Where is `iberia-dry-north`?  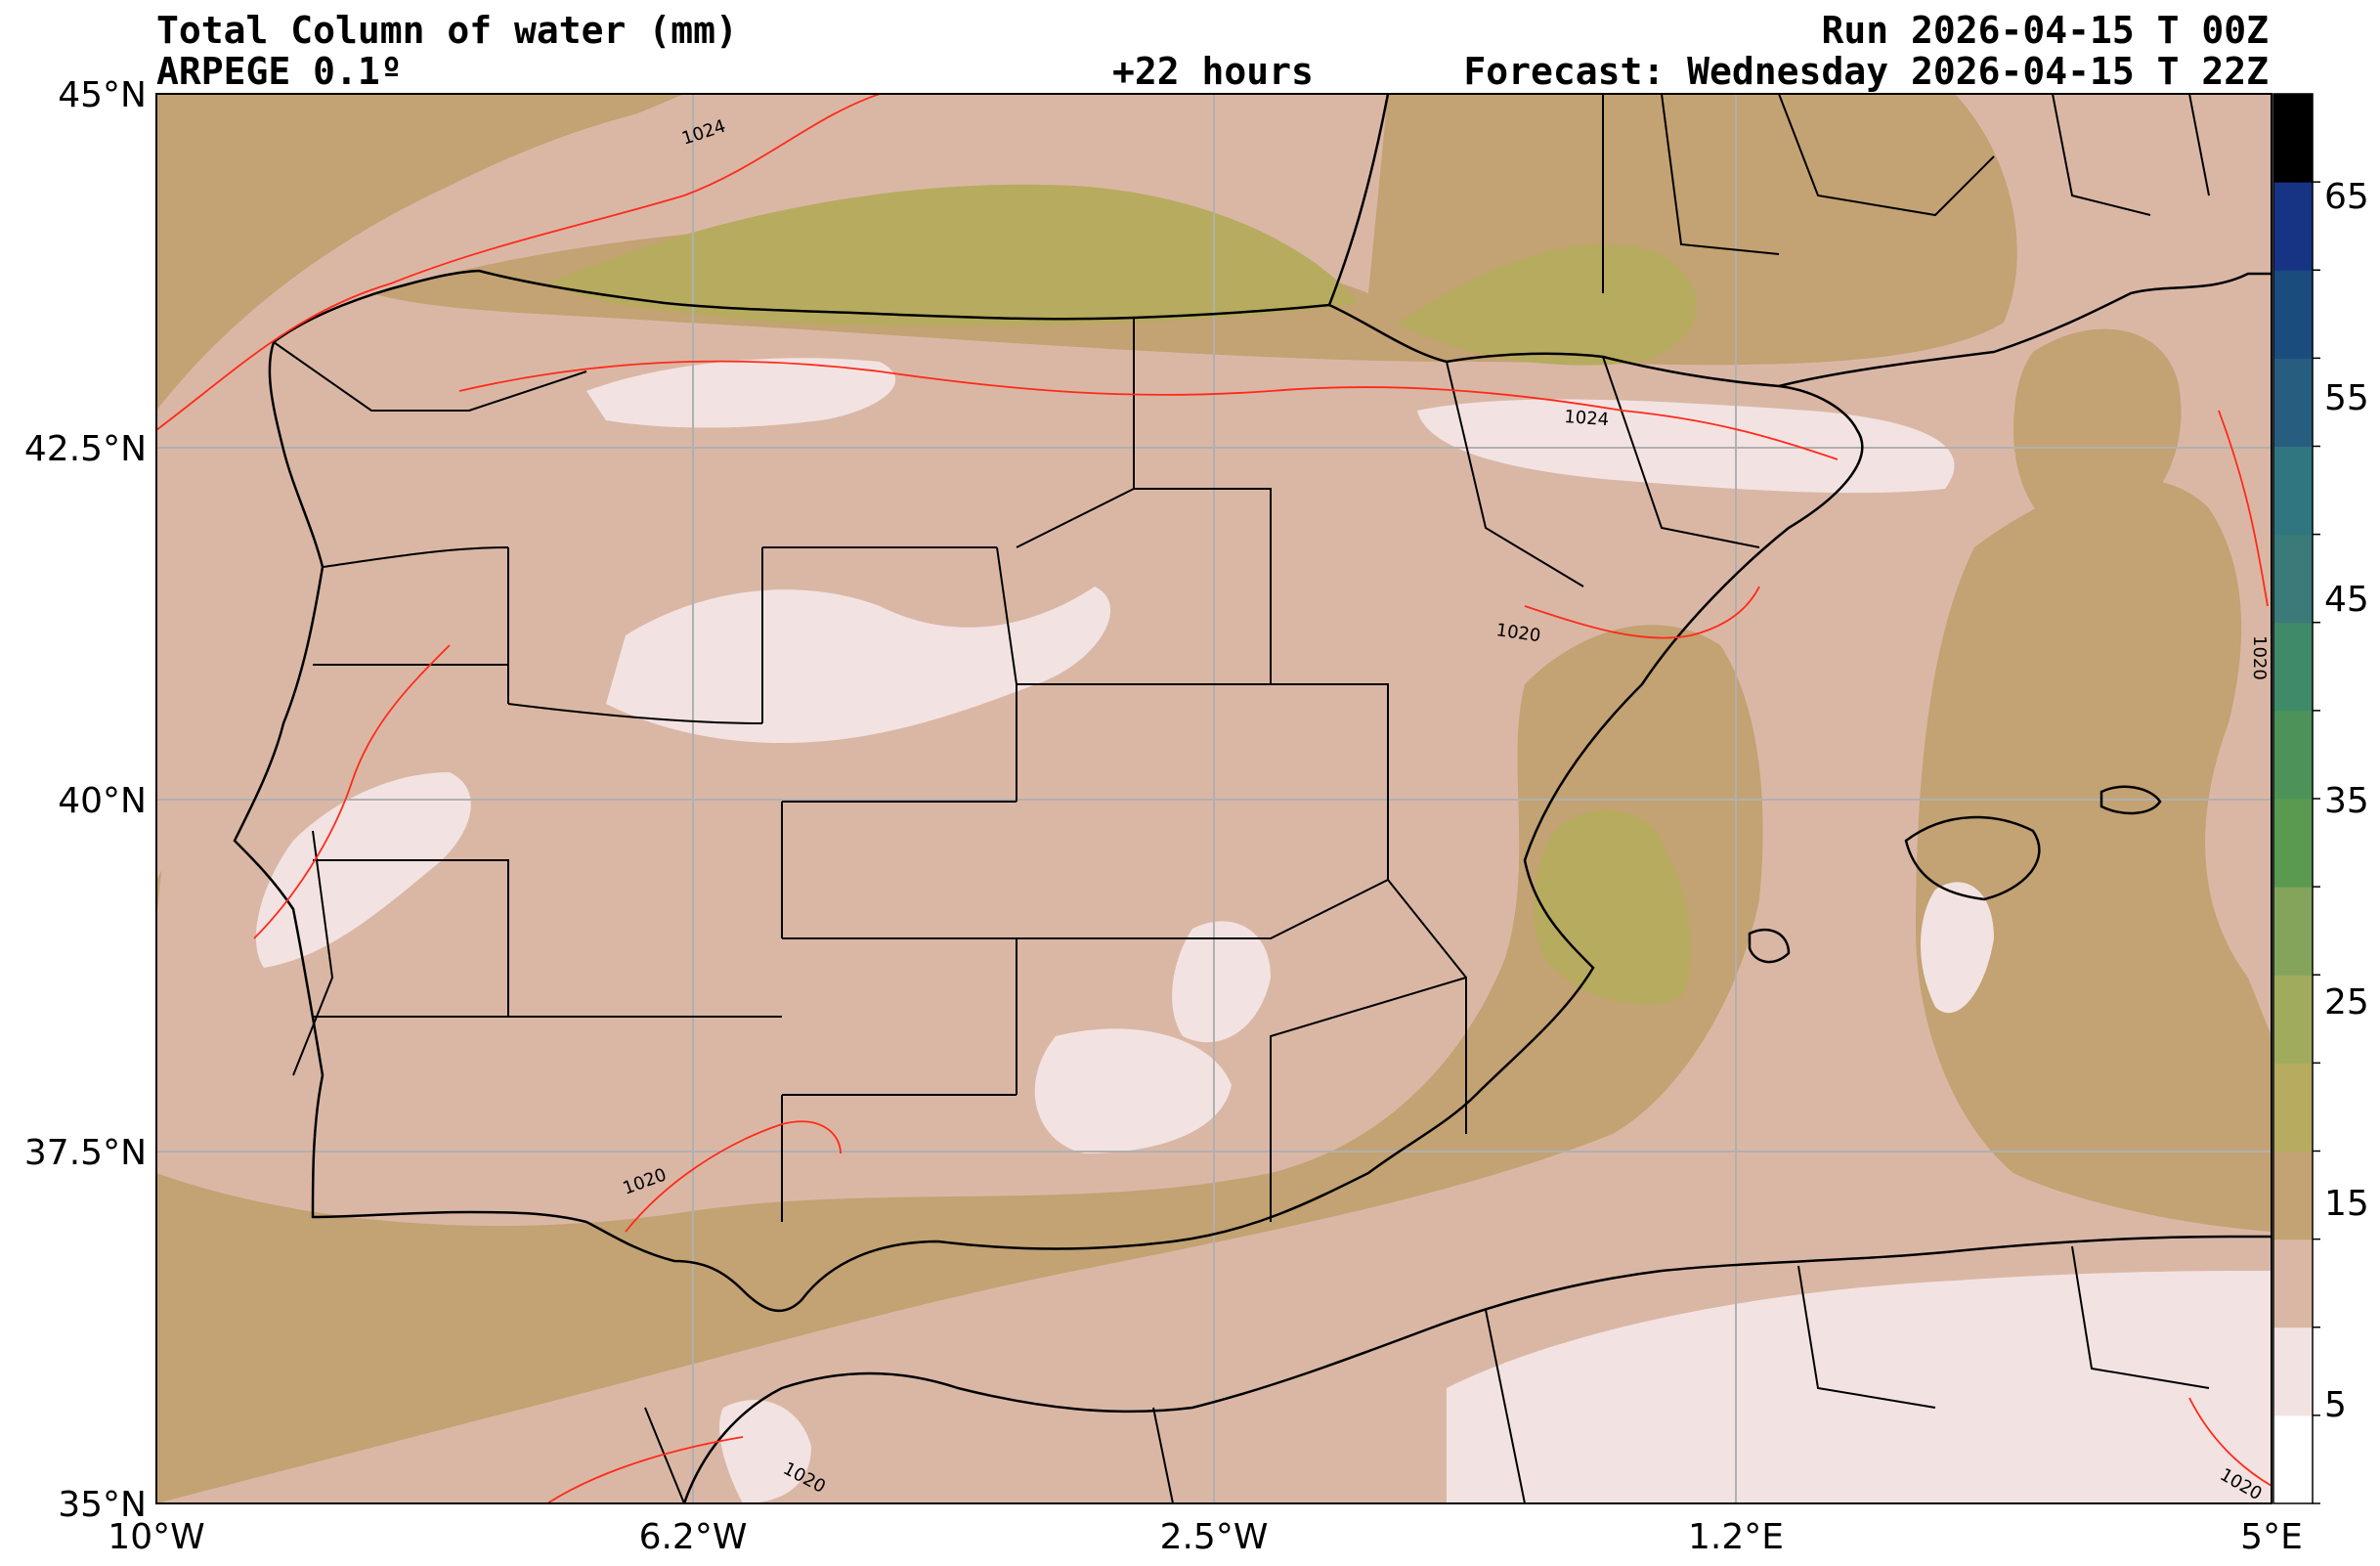
iberia-dry-north is located at coordinates (741, 393).